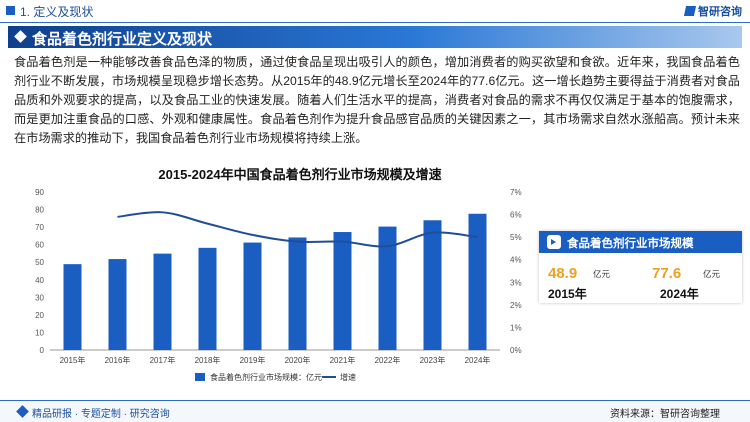 The image size is (750, 422). Describe the element at coordinates (630, 244) in the screenshot. I see `card-title: 食品着色剂行业市场规模` at that location.